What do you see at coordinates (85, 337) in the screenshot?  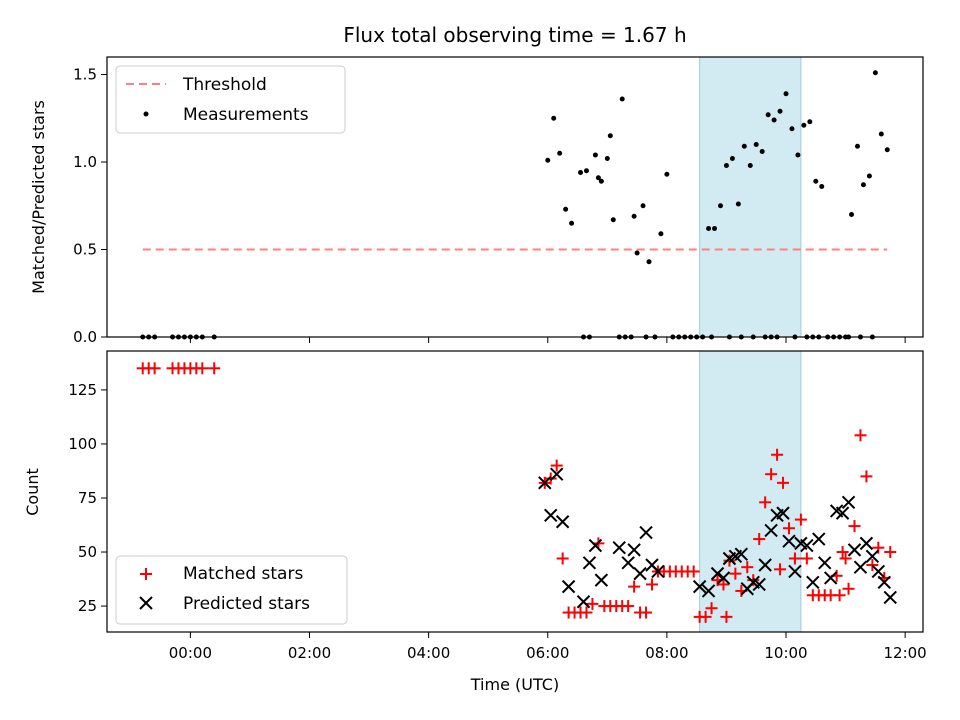 I see `top-y-tick-label: 0.0` at bounding box center [85, 337].